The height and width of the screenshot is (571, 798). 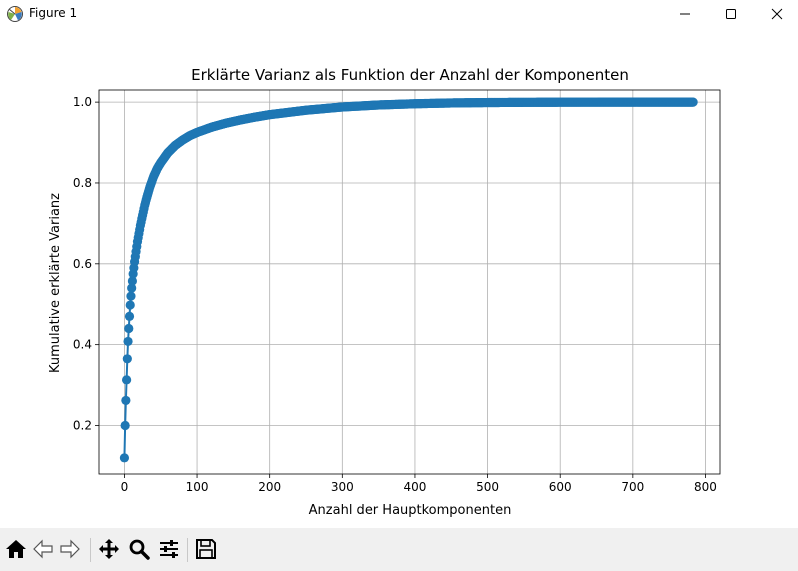 I want to click on move-icon, so click(x=109, y=549).